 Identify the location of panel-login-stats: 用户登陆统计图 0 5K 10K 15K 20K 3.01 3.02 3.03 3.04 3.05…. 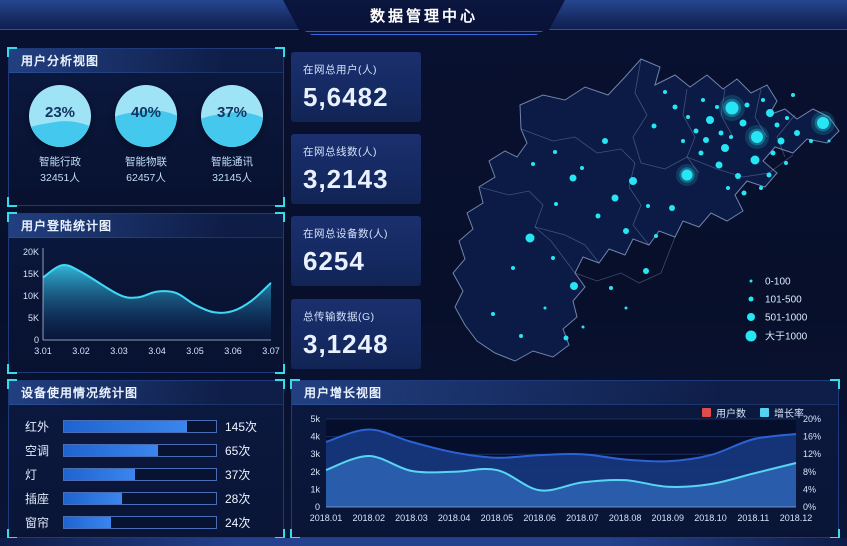
(146, 293).